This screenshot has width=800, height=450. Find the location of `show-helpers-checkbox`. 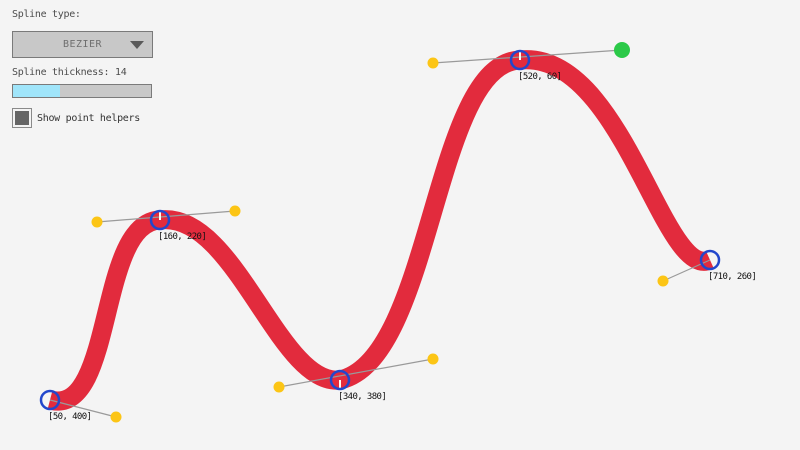

show-helpers-checkbox is located at coordinates (22, 118).